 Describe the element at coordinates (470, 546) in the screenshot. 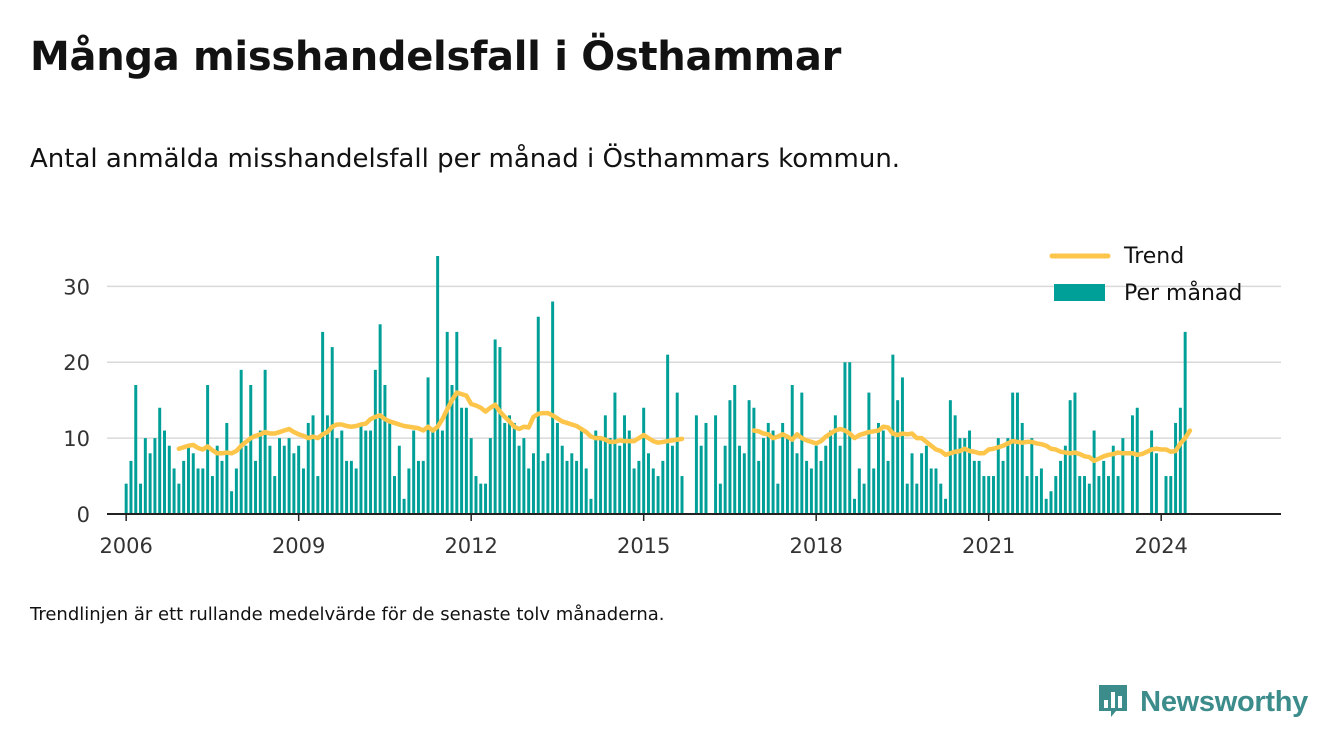

I see `x-tick-label: 2012` at that location.